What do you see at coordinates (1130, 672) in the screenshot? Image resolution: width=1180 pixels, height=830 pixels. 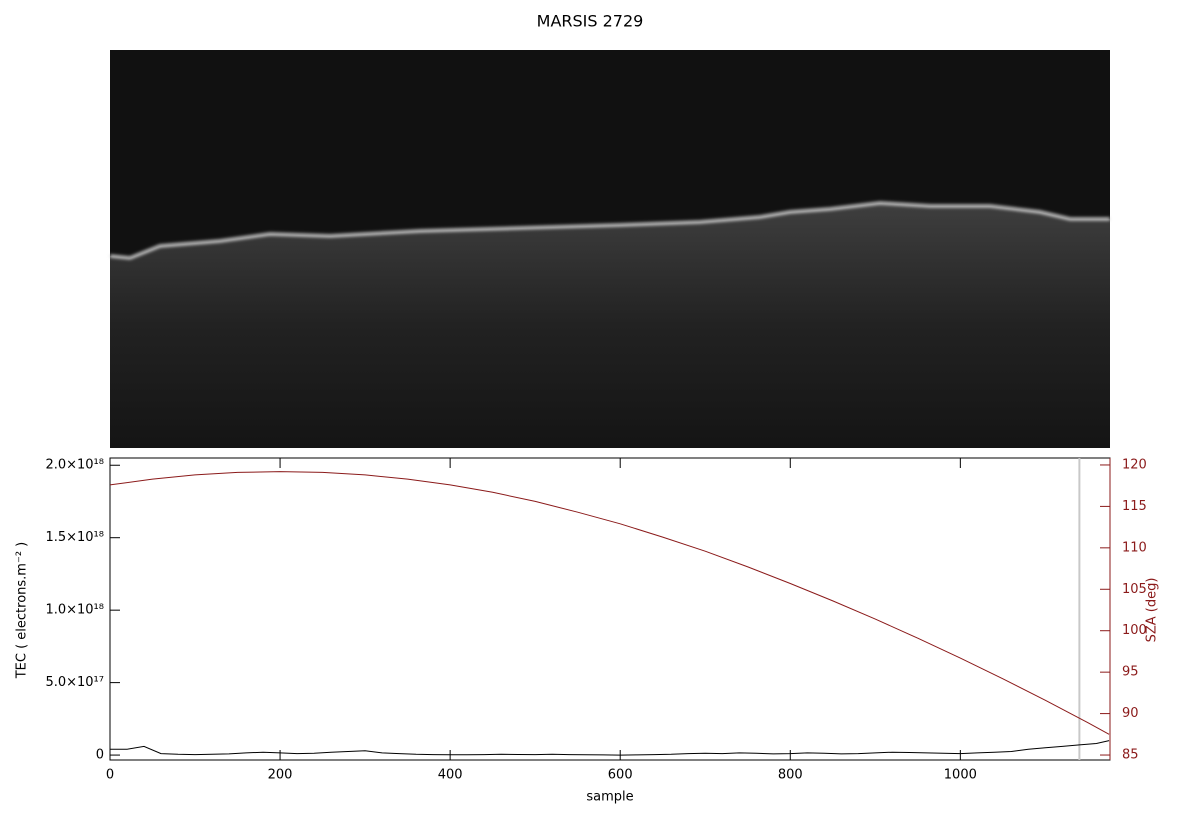 I see `y2-tick-label: 95` at bounding box center [1130, 672].